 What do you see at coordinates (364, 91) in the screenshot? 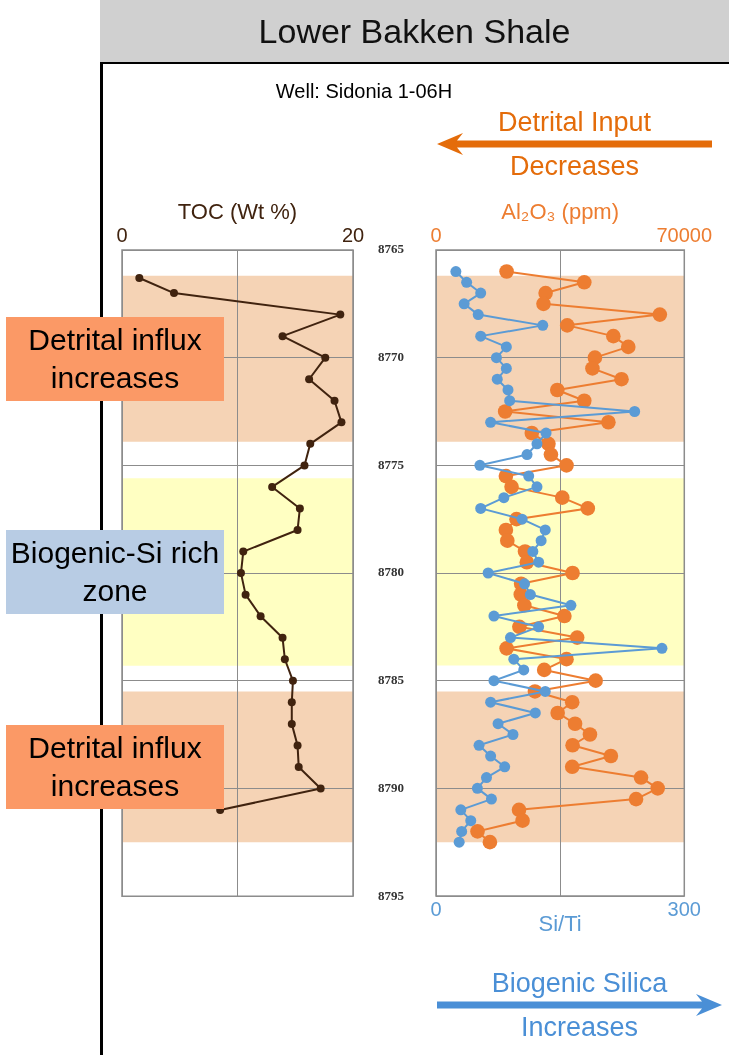
I see `chart-subtitle: Well: Sidonia 1-06H` at bounding box center [364, 91].